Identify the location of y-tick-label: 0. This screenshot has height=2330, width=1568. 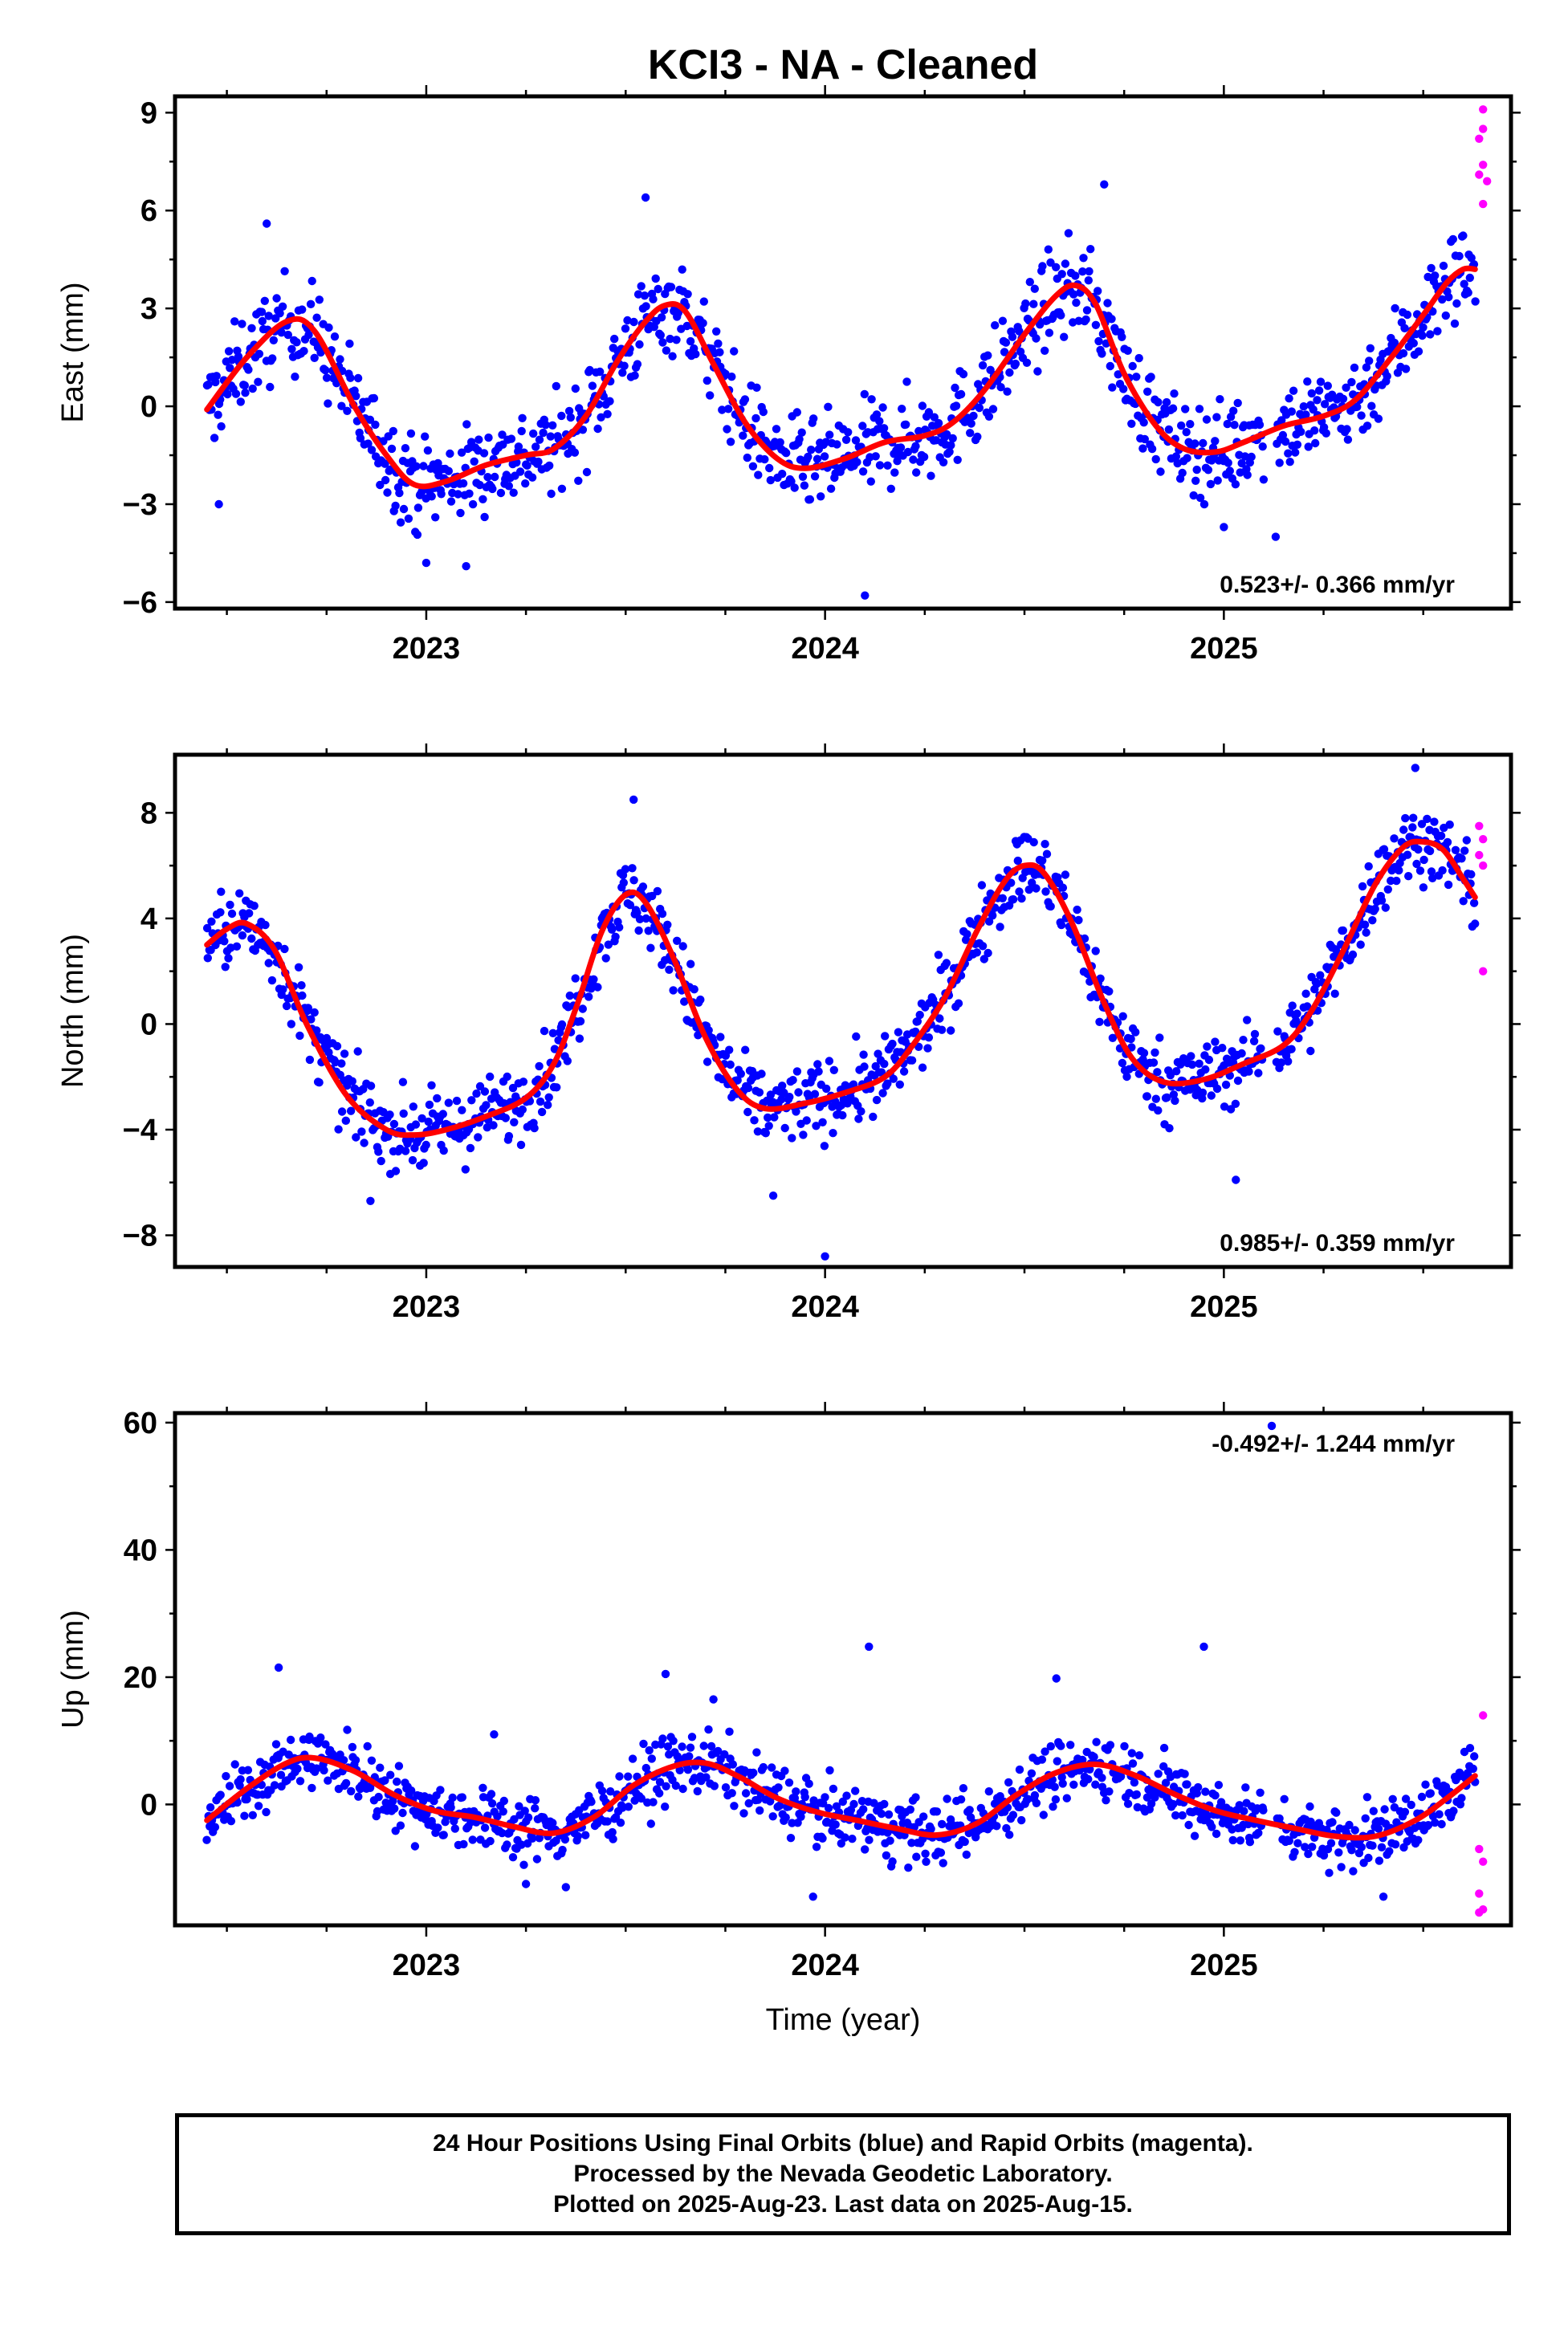
(149, 1024).